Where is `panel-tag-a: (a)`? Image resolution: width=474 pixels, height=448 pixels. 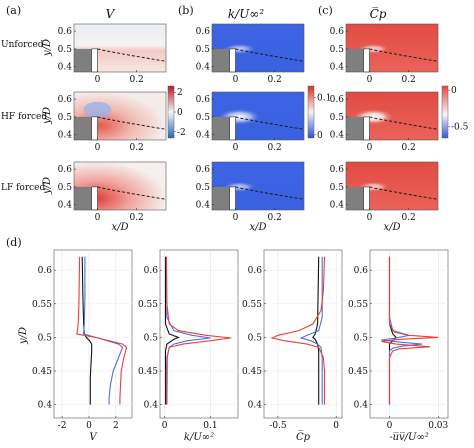
panel-tag-a: (a) is located at coordinates (13, 10).